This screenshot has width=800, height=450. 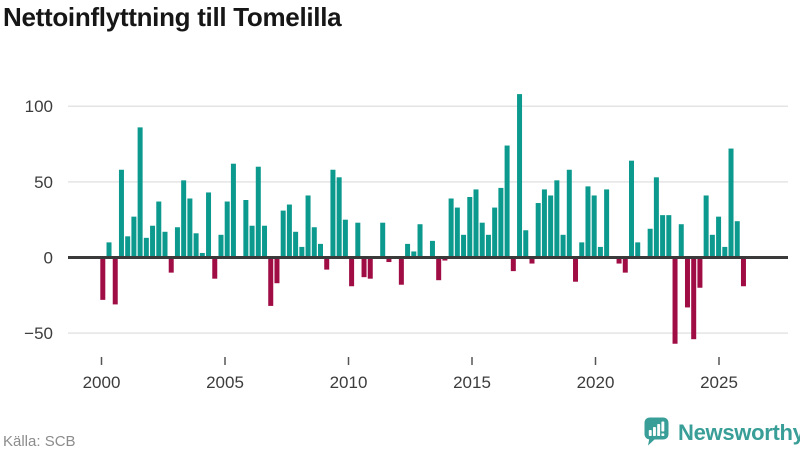 What do you see at coordinates (121, 213) in the screenshot?
I see `bar-2000-q4` at bounding box center [121, 213].